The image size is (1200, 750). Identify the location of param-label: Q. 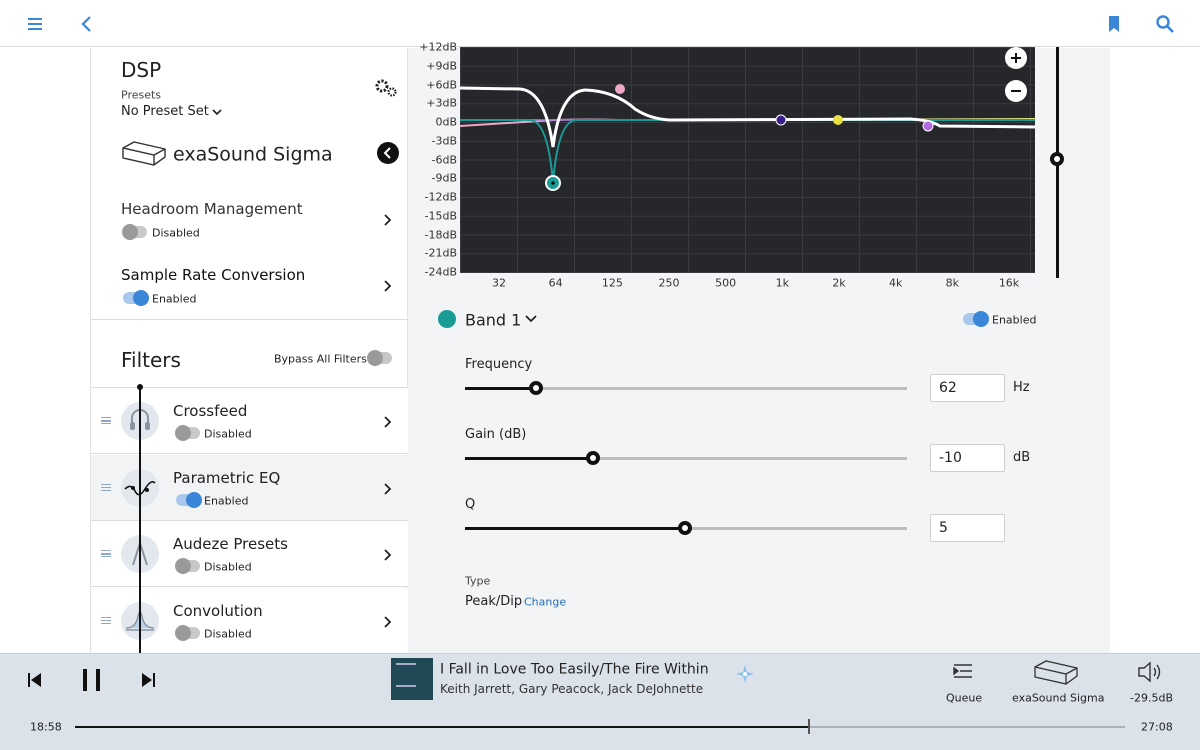
(470, 505).